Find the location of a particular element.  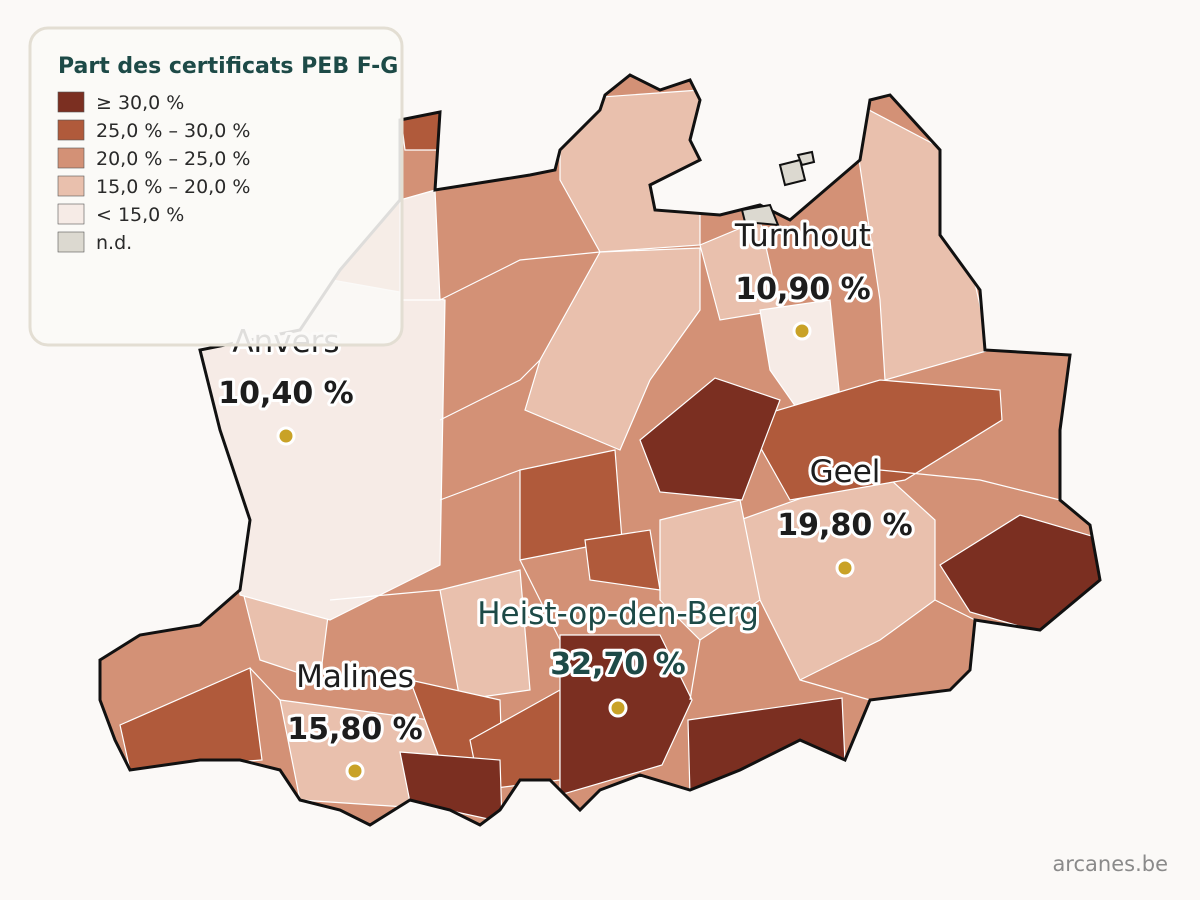

legend-label: 25,0 % – 30,0 % is located at coordinates (173, 131).